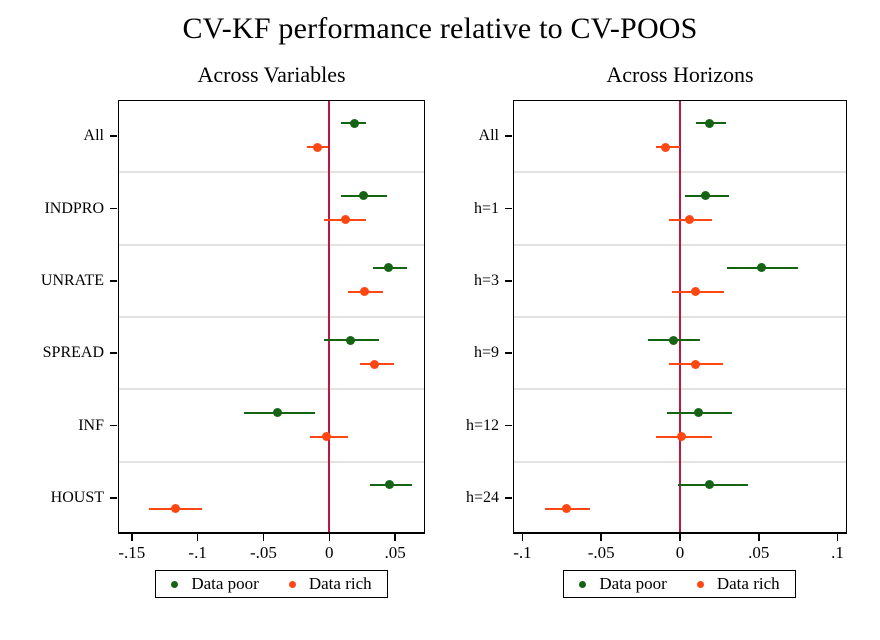  I want to click on x-axis-tick-label: -.15, so click(132, 552).